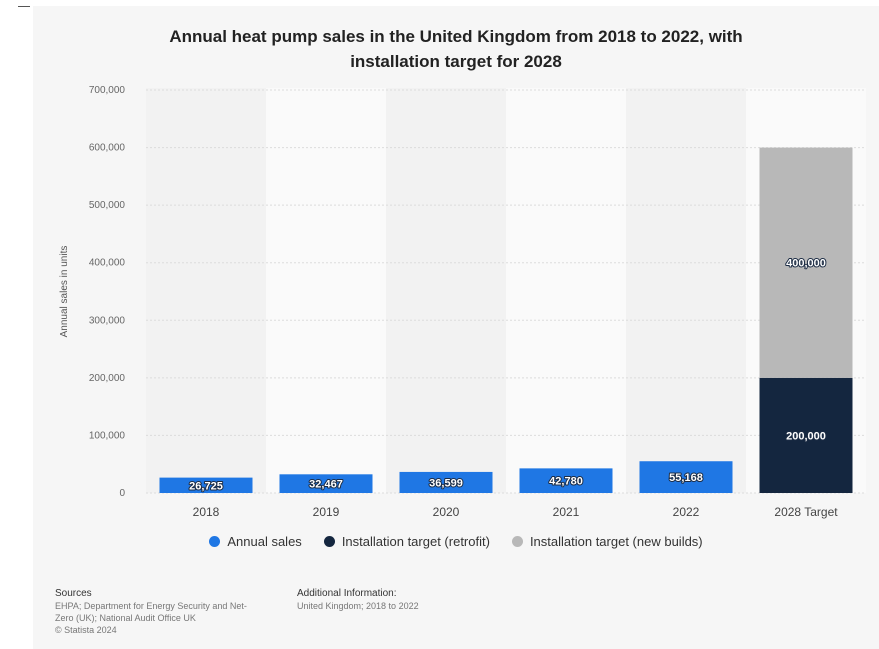  What do you see at coordinates (616, 541) in the screenshot?
I see `legend-label: Installation target (new builds)` at bounding box center [616, 541].